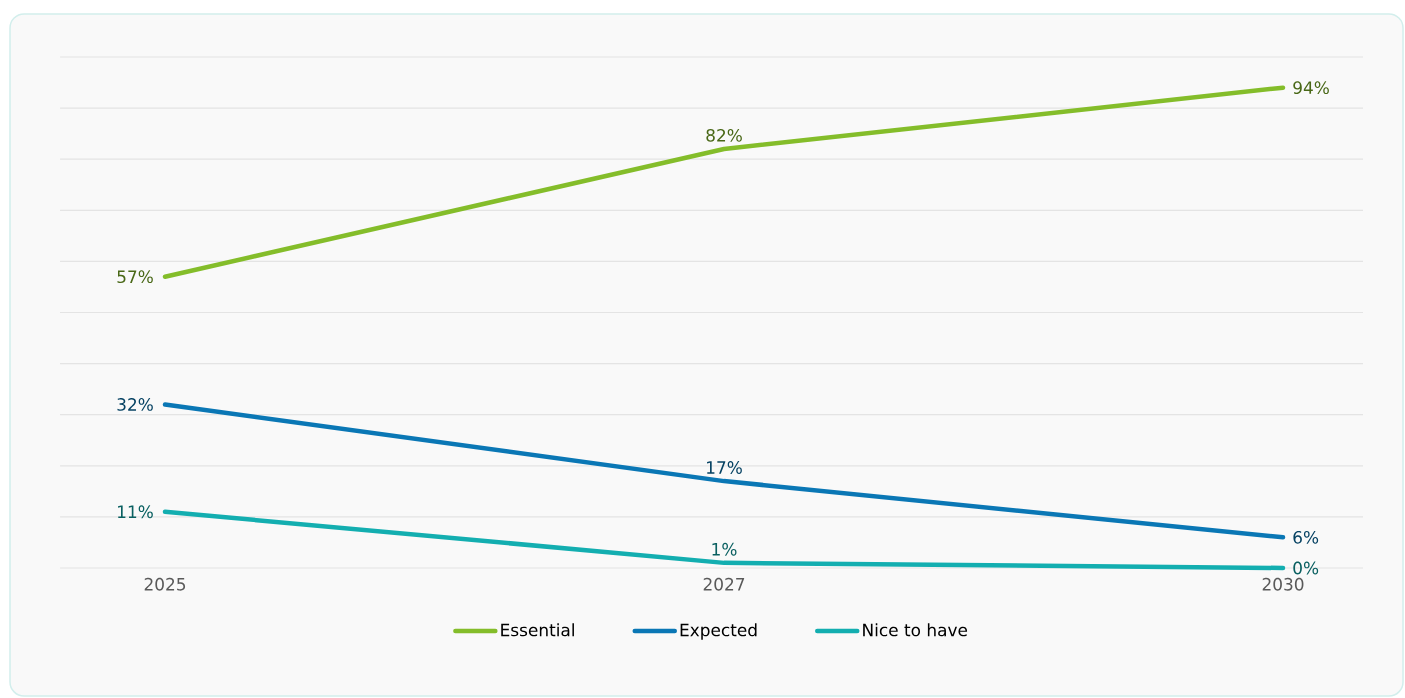 The image size is (1405, 698). What do you see at coordinates (1306, 568) in the screenshot?
I see `data-label: 0%` at bounding box center [1306, 568].